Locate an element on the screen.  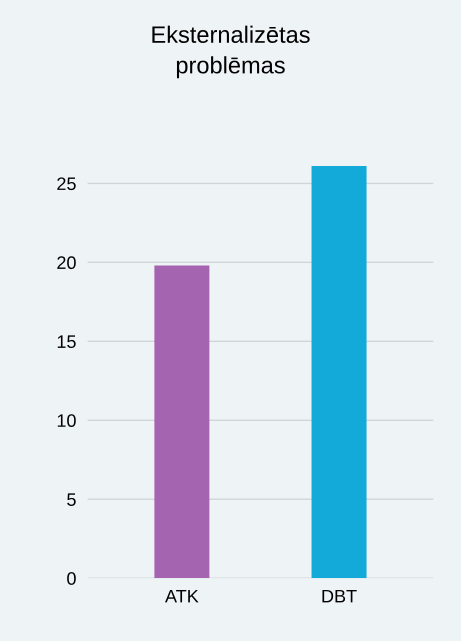
chart-title: Eksternalizētas problēmas is located at coordinates (231, 52).